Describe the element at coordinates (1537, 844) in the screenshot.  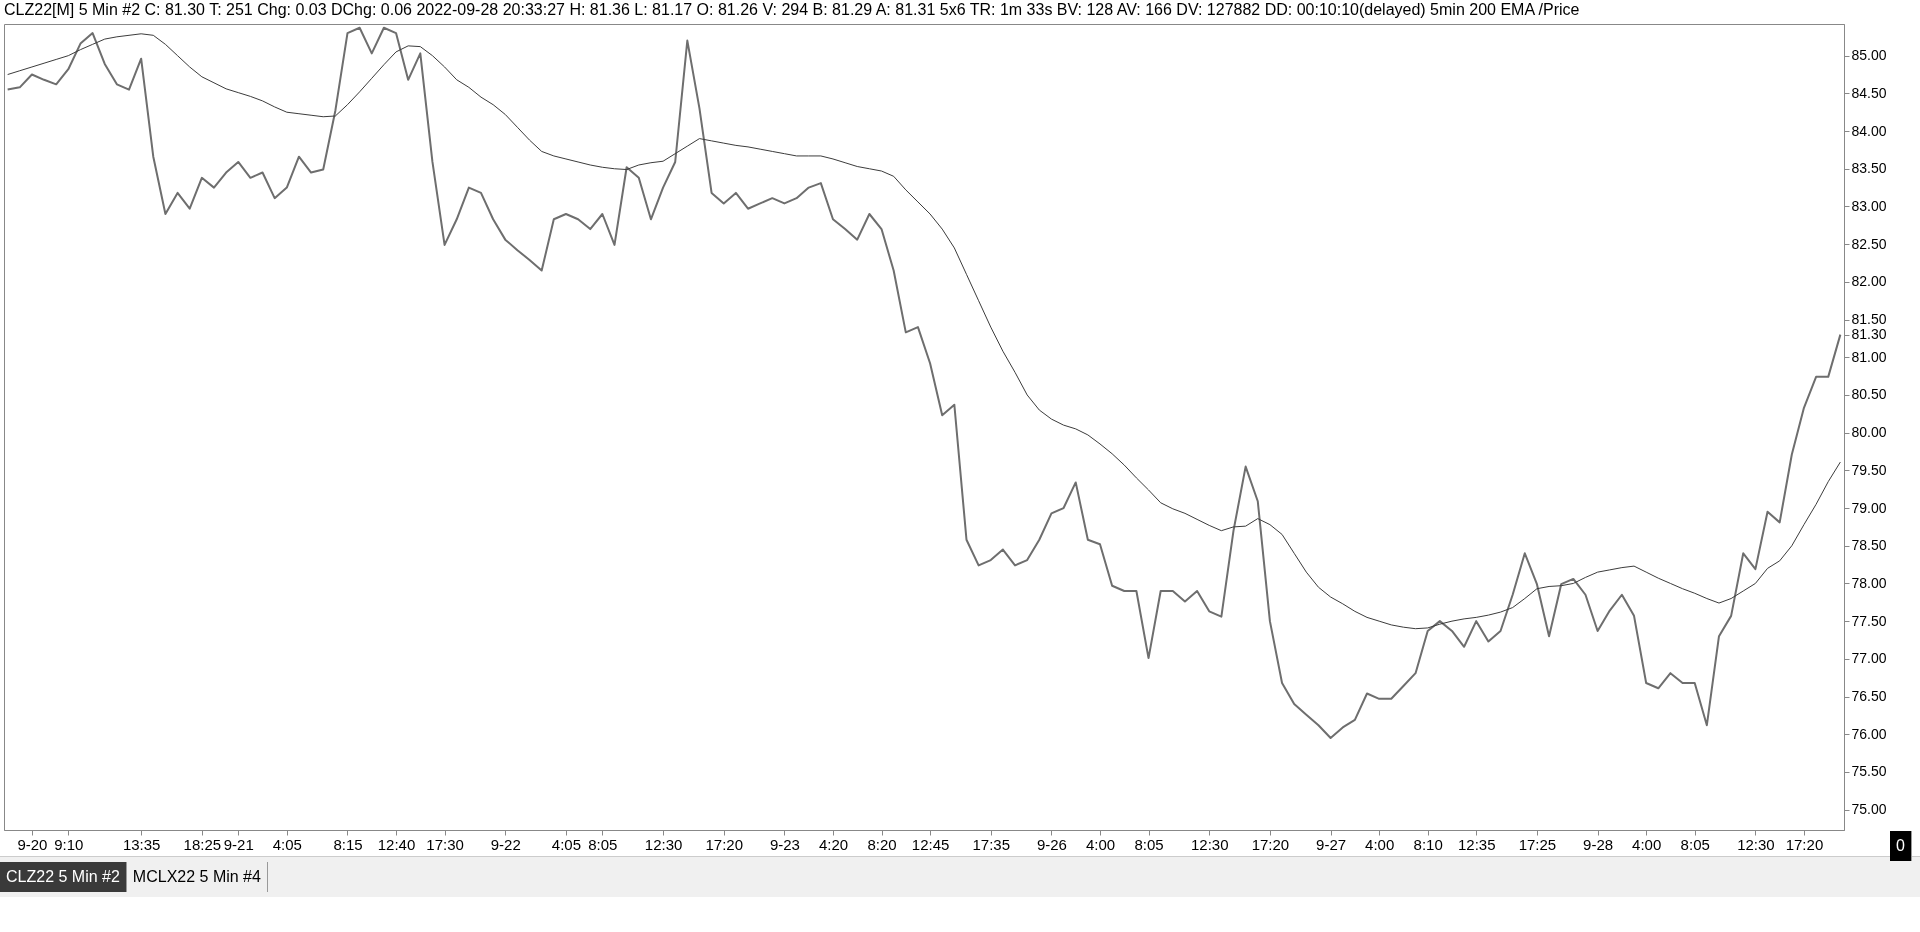
I see `x-tick-label: 17:25` at that location.